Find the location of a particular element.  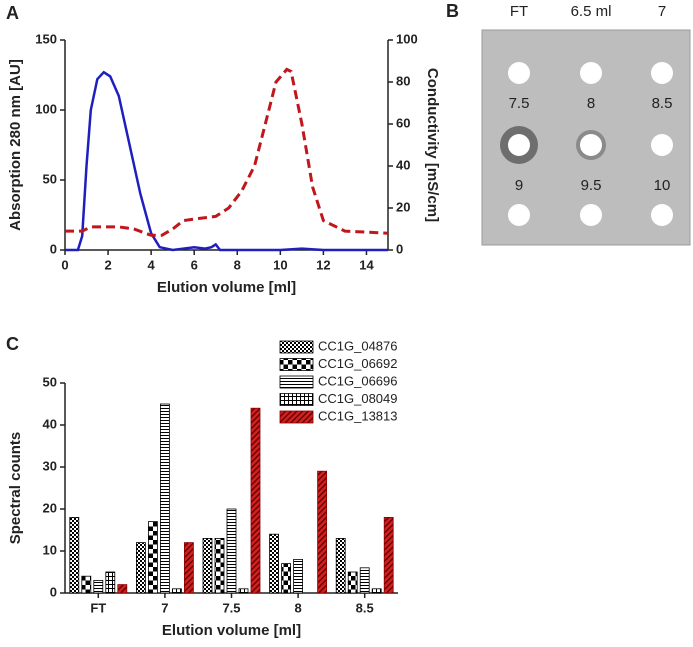

x-tick-label: 7 is located at coordinates (164, 607).